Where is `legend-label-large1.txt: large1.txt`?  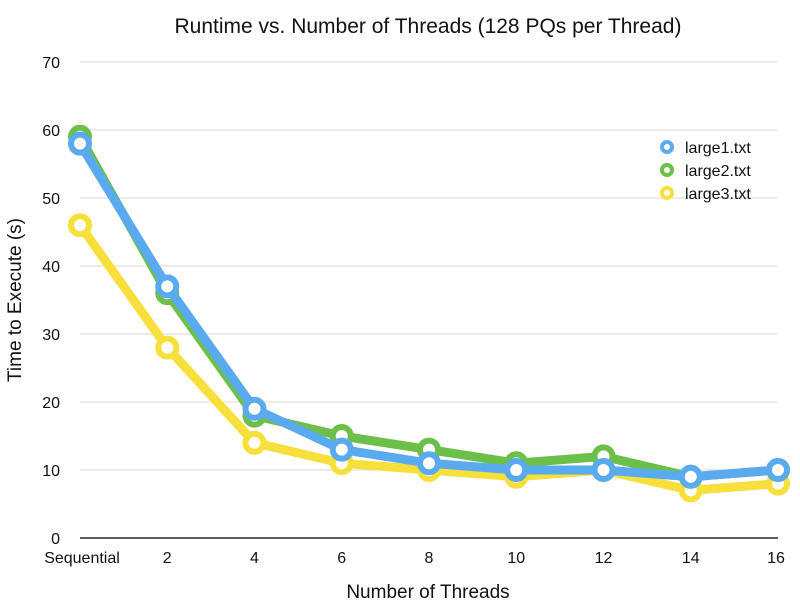
legend-label-large1.txt: large1.txt is located at coordinates (718, 148).